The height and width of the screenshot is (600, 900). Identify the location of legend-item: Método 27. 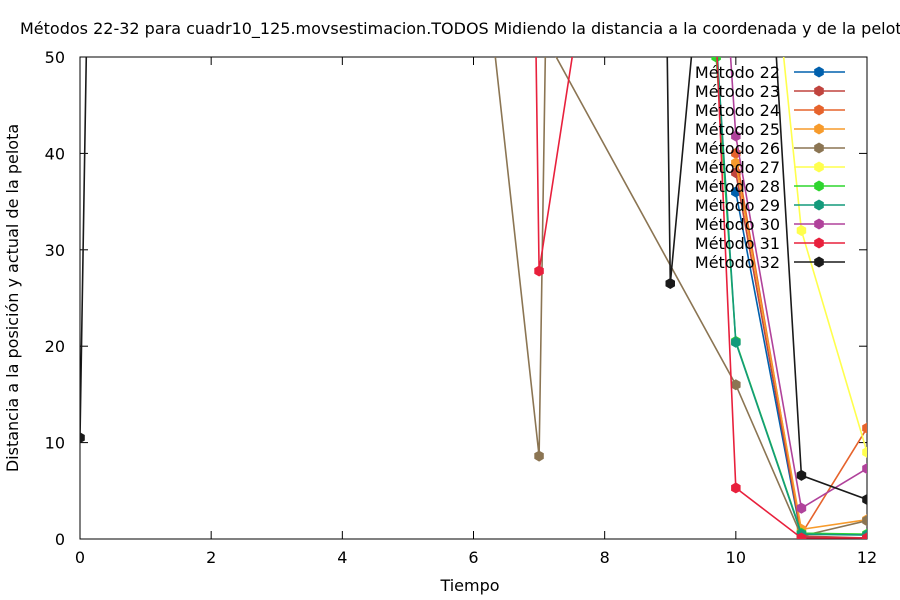
(770, 167).